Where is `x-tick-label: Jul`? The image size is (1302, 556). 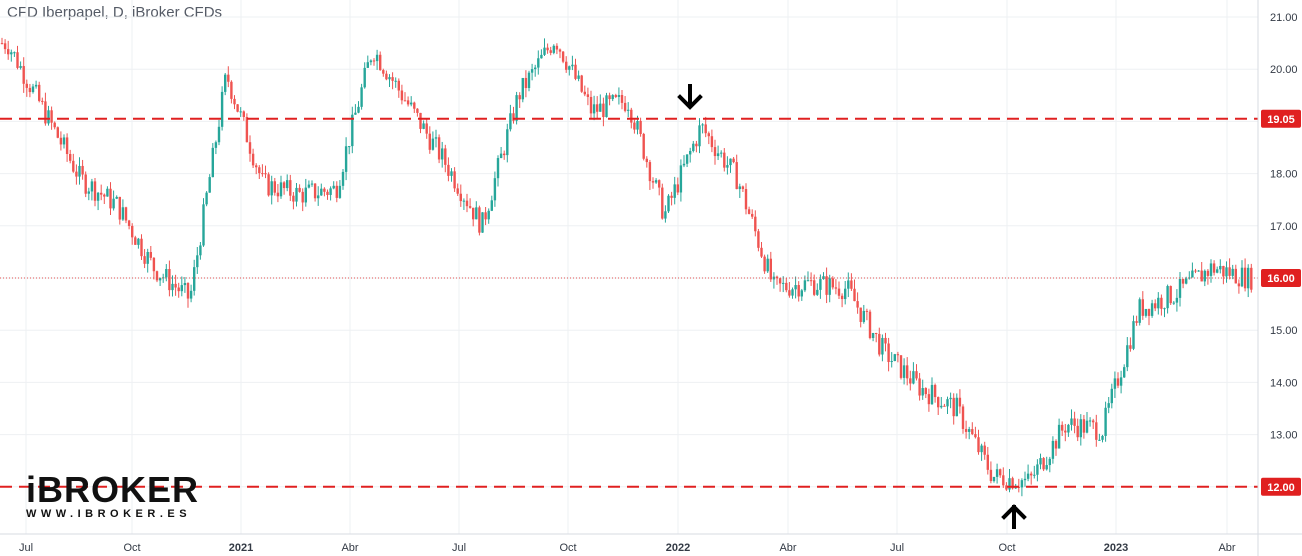
x-tick-label: Jul is located at coordinates (26, 548).